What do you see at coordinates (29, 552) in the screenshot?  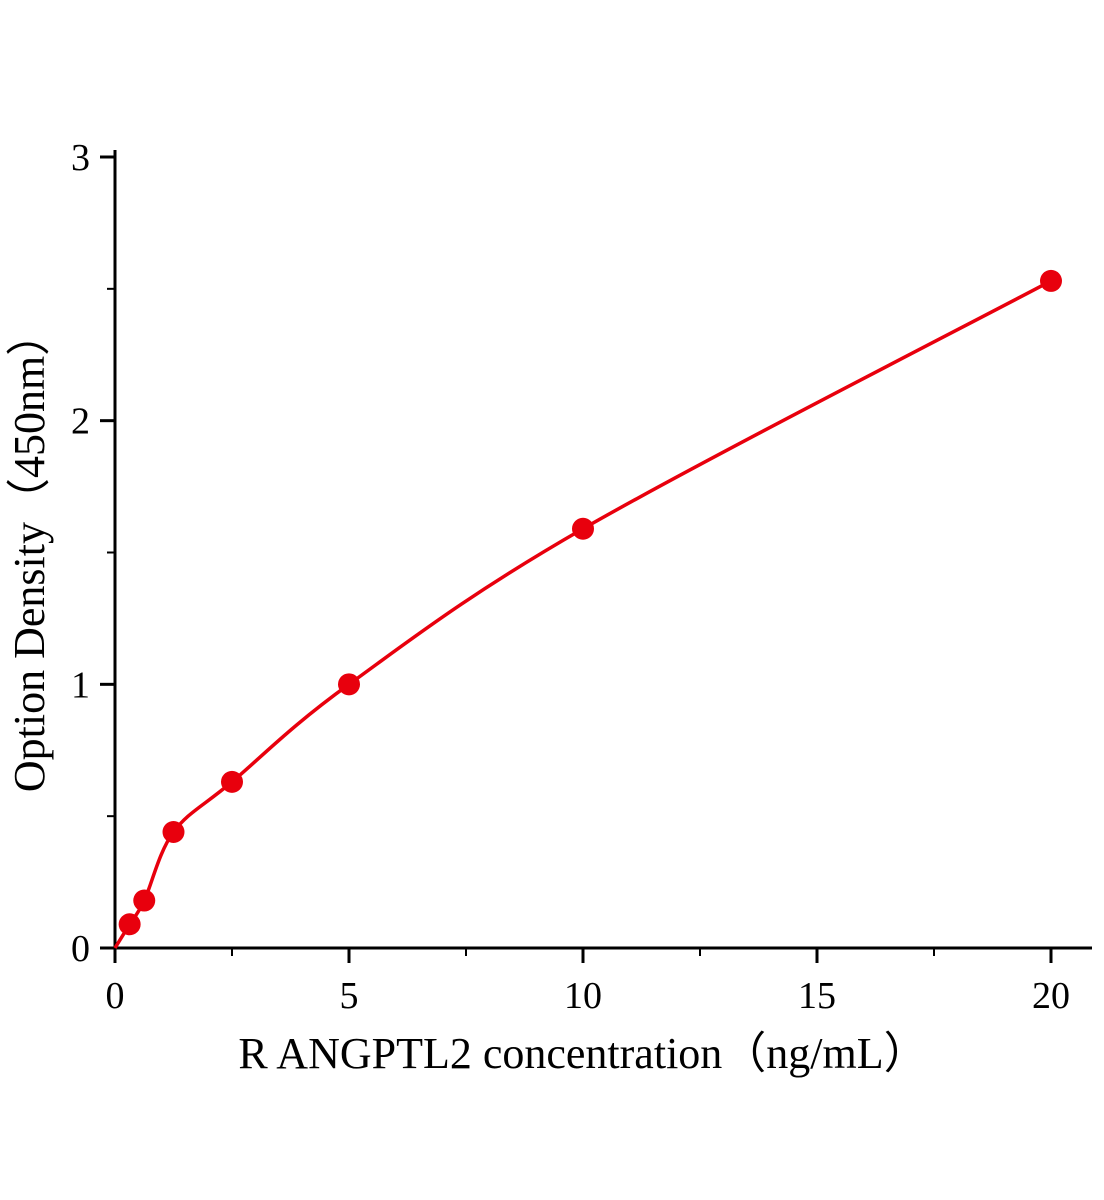 I see `y-axis-title: Option Density（450nm）` at bounding box center [29, 552].